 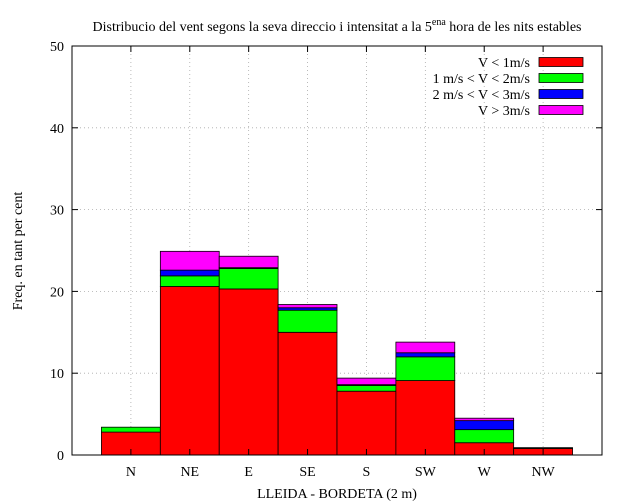 I want to click on x-tick-label: NW, so click(x=543, y=472).